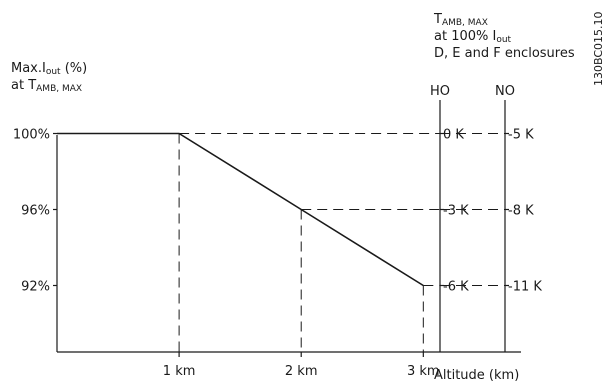 The width and height of the screenshot is (608, 384). Describe the element at coordinates (456, 287) in the screenshot. I see `ho-tick-label-2: -6 K` at that location.